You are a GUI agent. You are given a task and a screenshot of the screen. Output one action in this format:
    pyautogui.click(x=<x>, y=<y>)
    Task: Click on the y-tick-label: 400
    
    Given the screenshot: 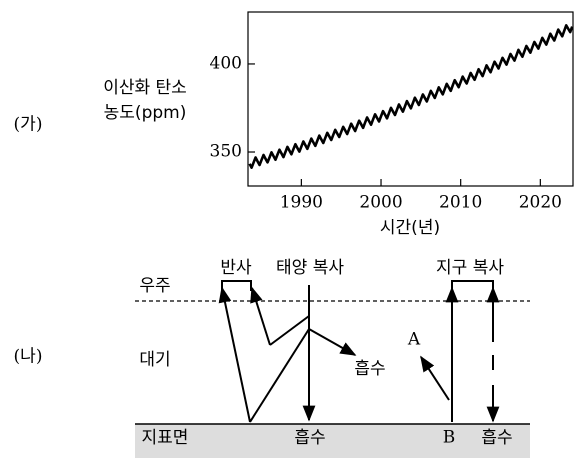 What is the action you would take?
    pyautogui.click(x=226, y=63)
    